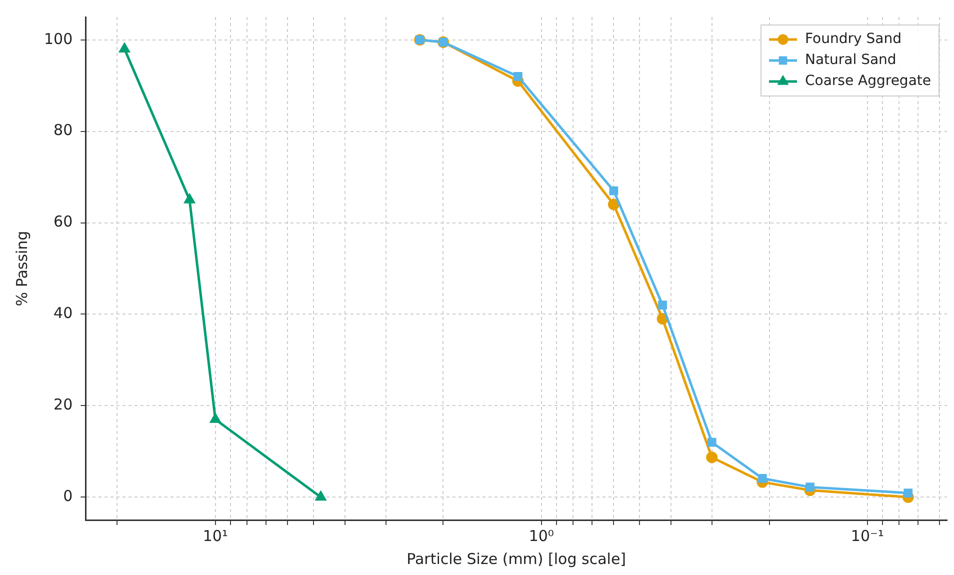  What do you see at coordinates (867, 535) in the screenshot?
I see `x-tick-label: 10⁻¹` at bounding box center [867, 535].